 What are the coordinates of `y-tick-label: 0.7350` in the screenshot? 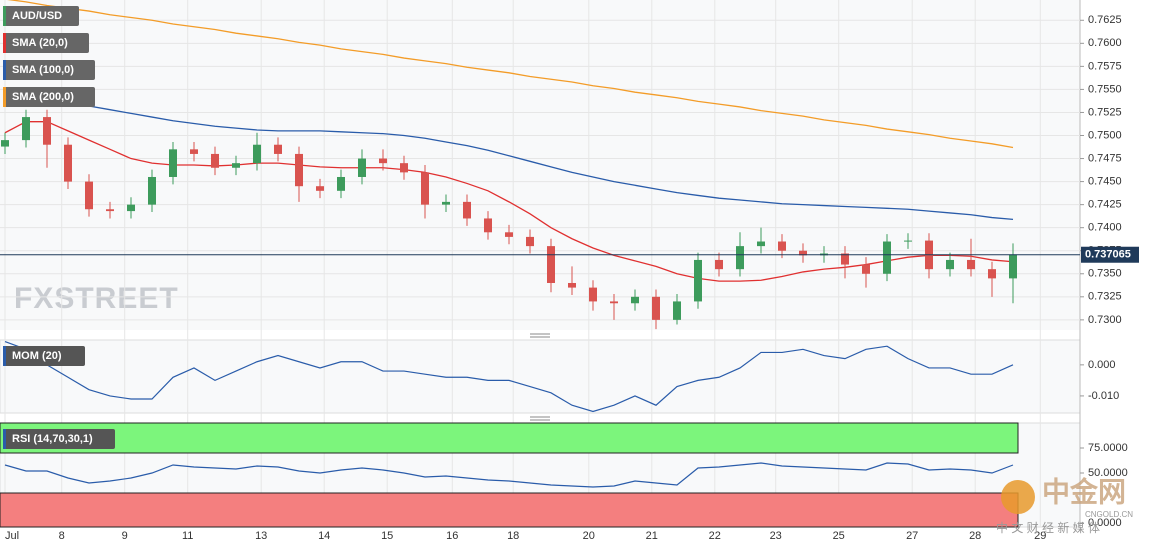 It's located at (1105, 274).